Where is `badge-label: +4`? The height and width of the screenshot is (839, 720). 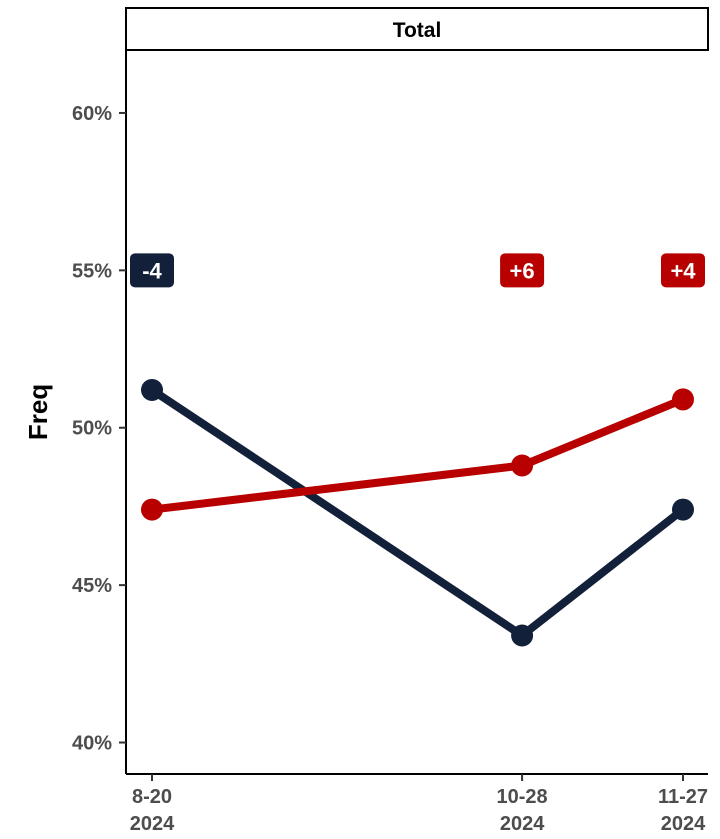
badge-label: +4 is located at coordinates (683, 270).